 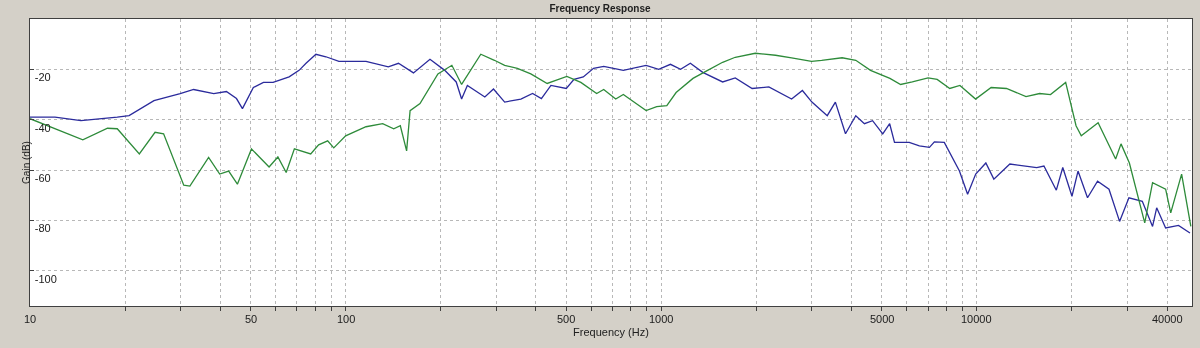 What do you see at coordinates (976, 319) in the screenshot?
I see `x-tick-label: 10000` at bounding box center [976, 319].